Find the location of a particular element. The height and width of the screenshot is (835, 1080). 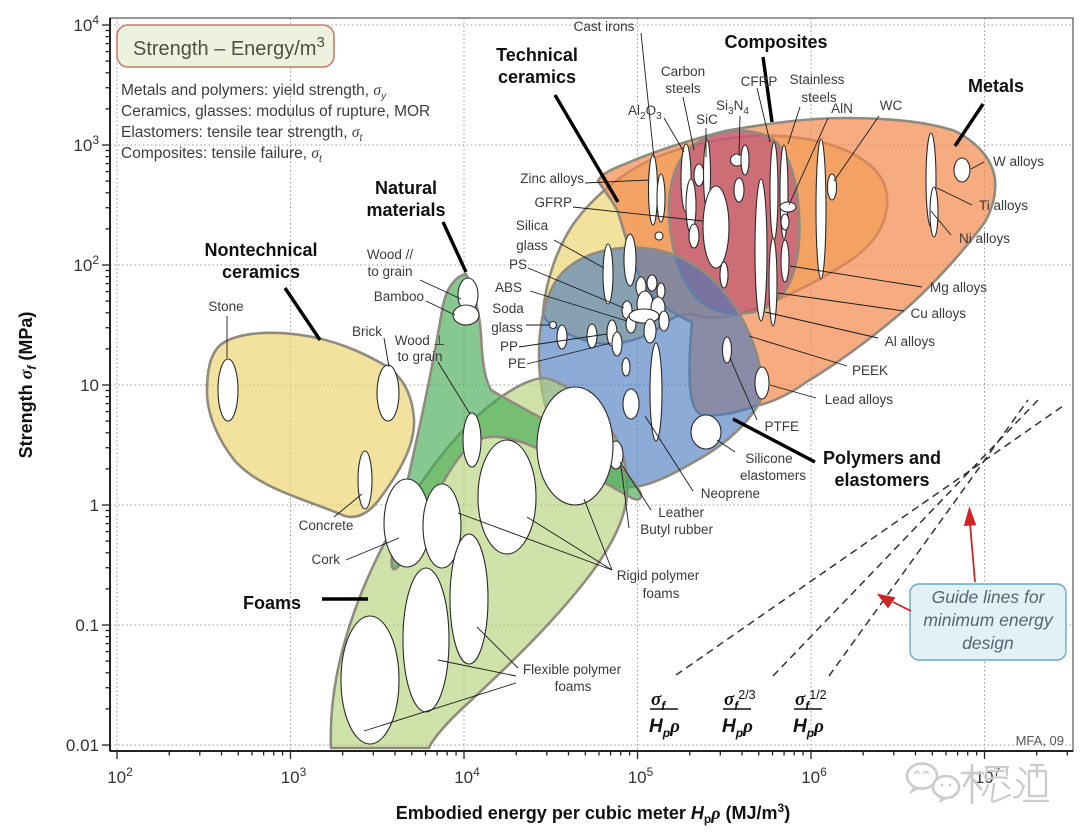

svg-text: SiC is located at coordinates (707, 119).